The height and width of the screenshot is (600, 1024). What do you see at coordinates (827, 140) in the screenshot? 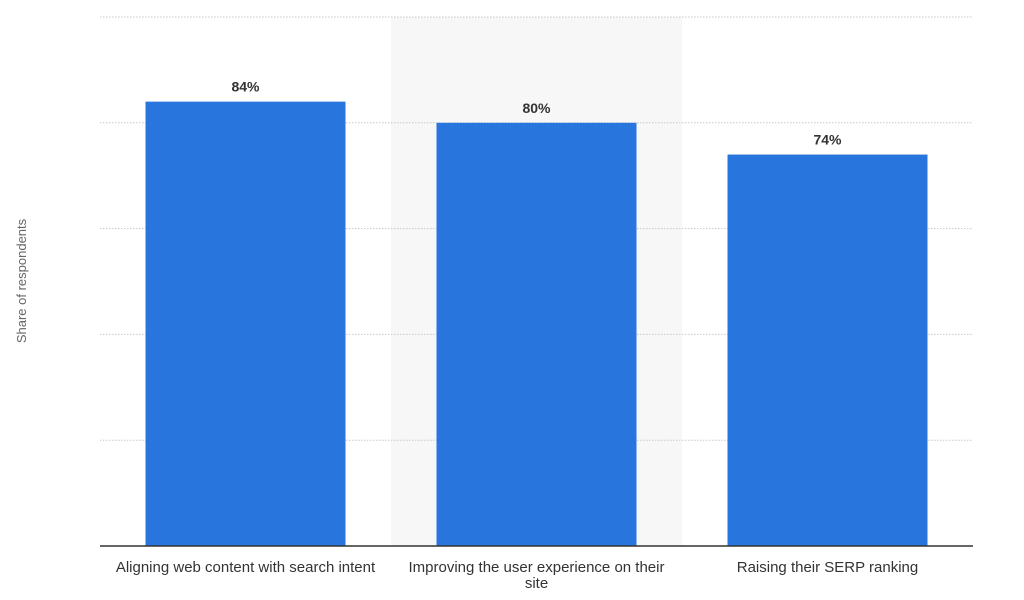
I see `bar-value-label: 74%` at bounding box center [827, 140].